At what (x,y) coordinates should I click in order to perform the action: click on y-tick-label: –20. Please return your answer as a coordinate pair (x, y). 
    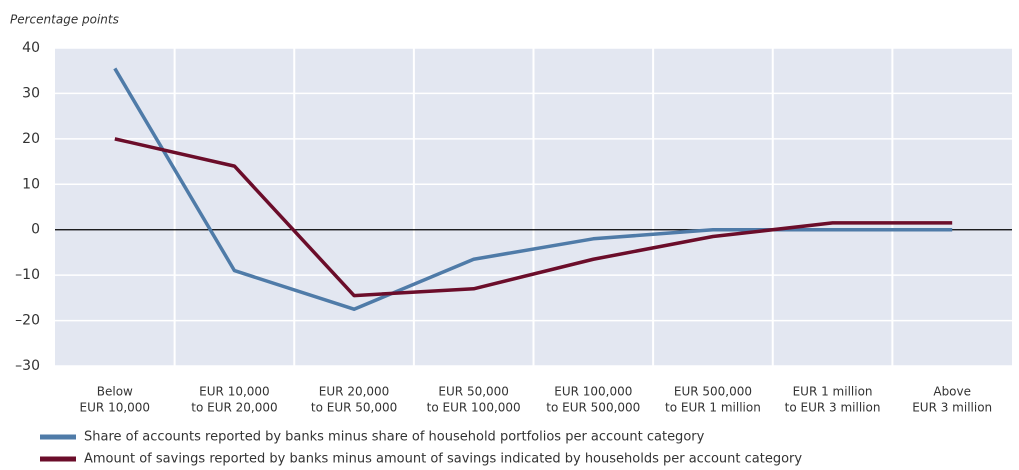
    Looking at the image, I should click on (27, 321).